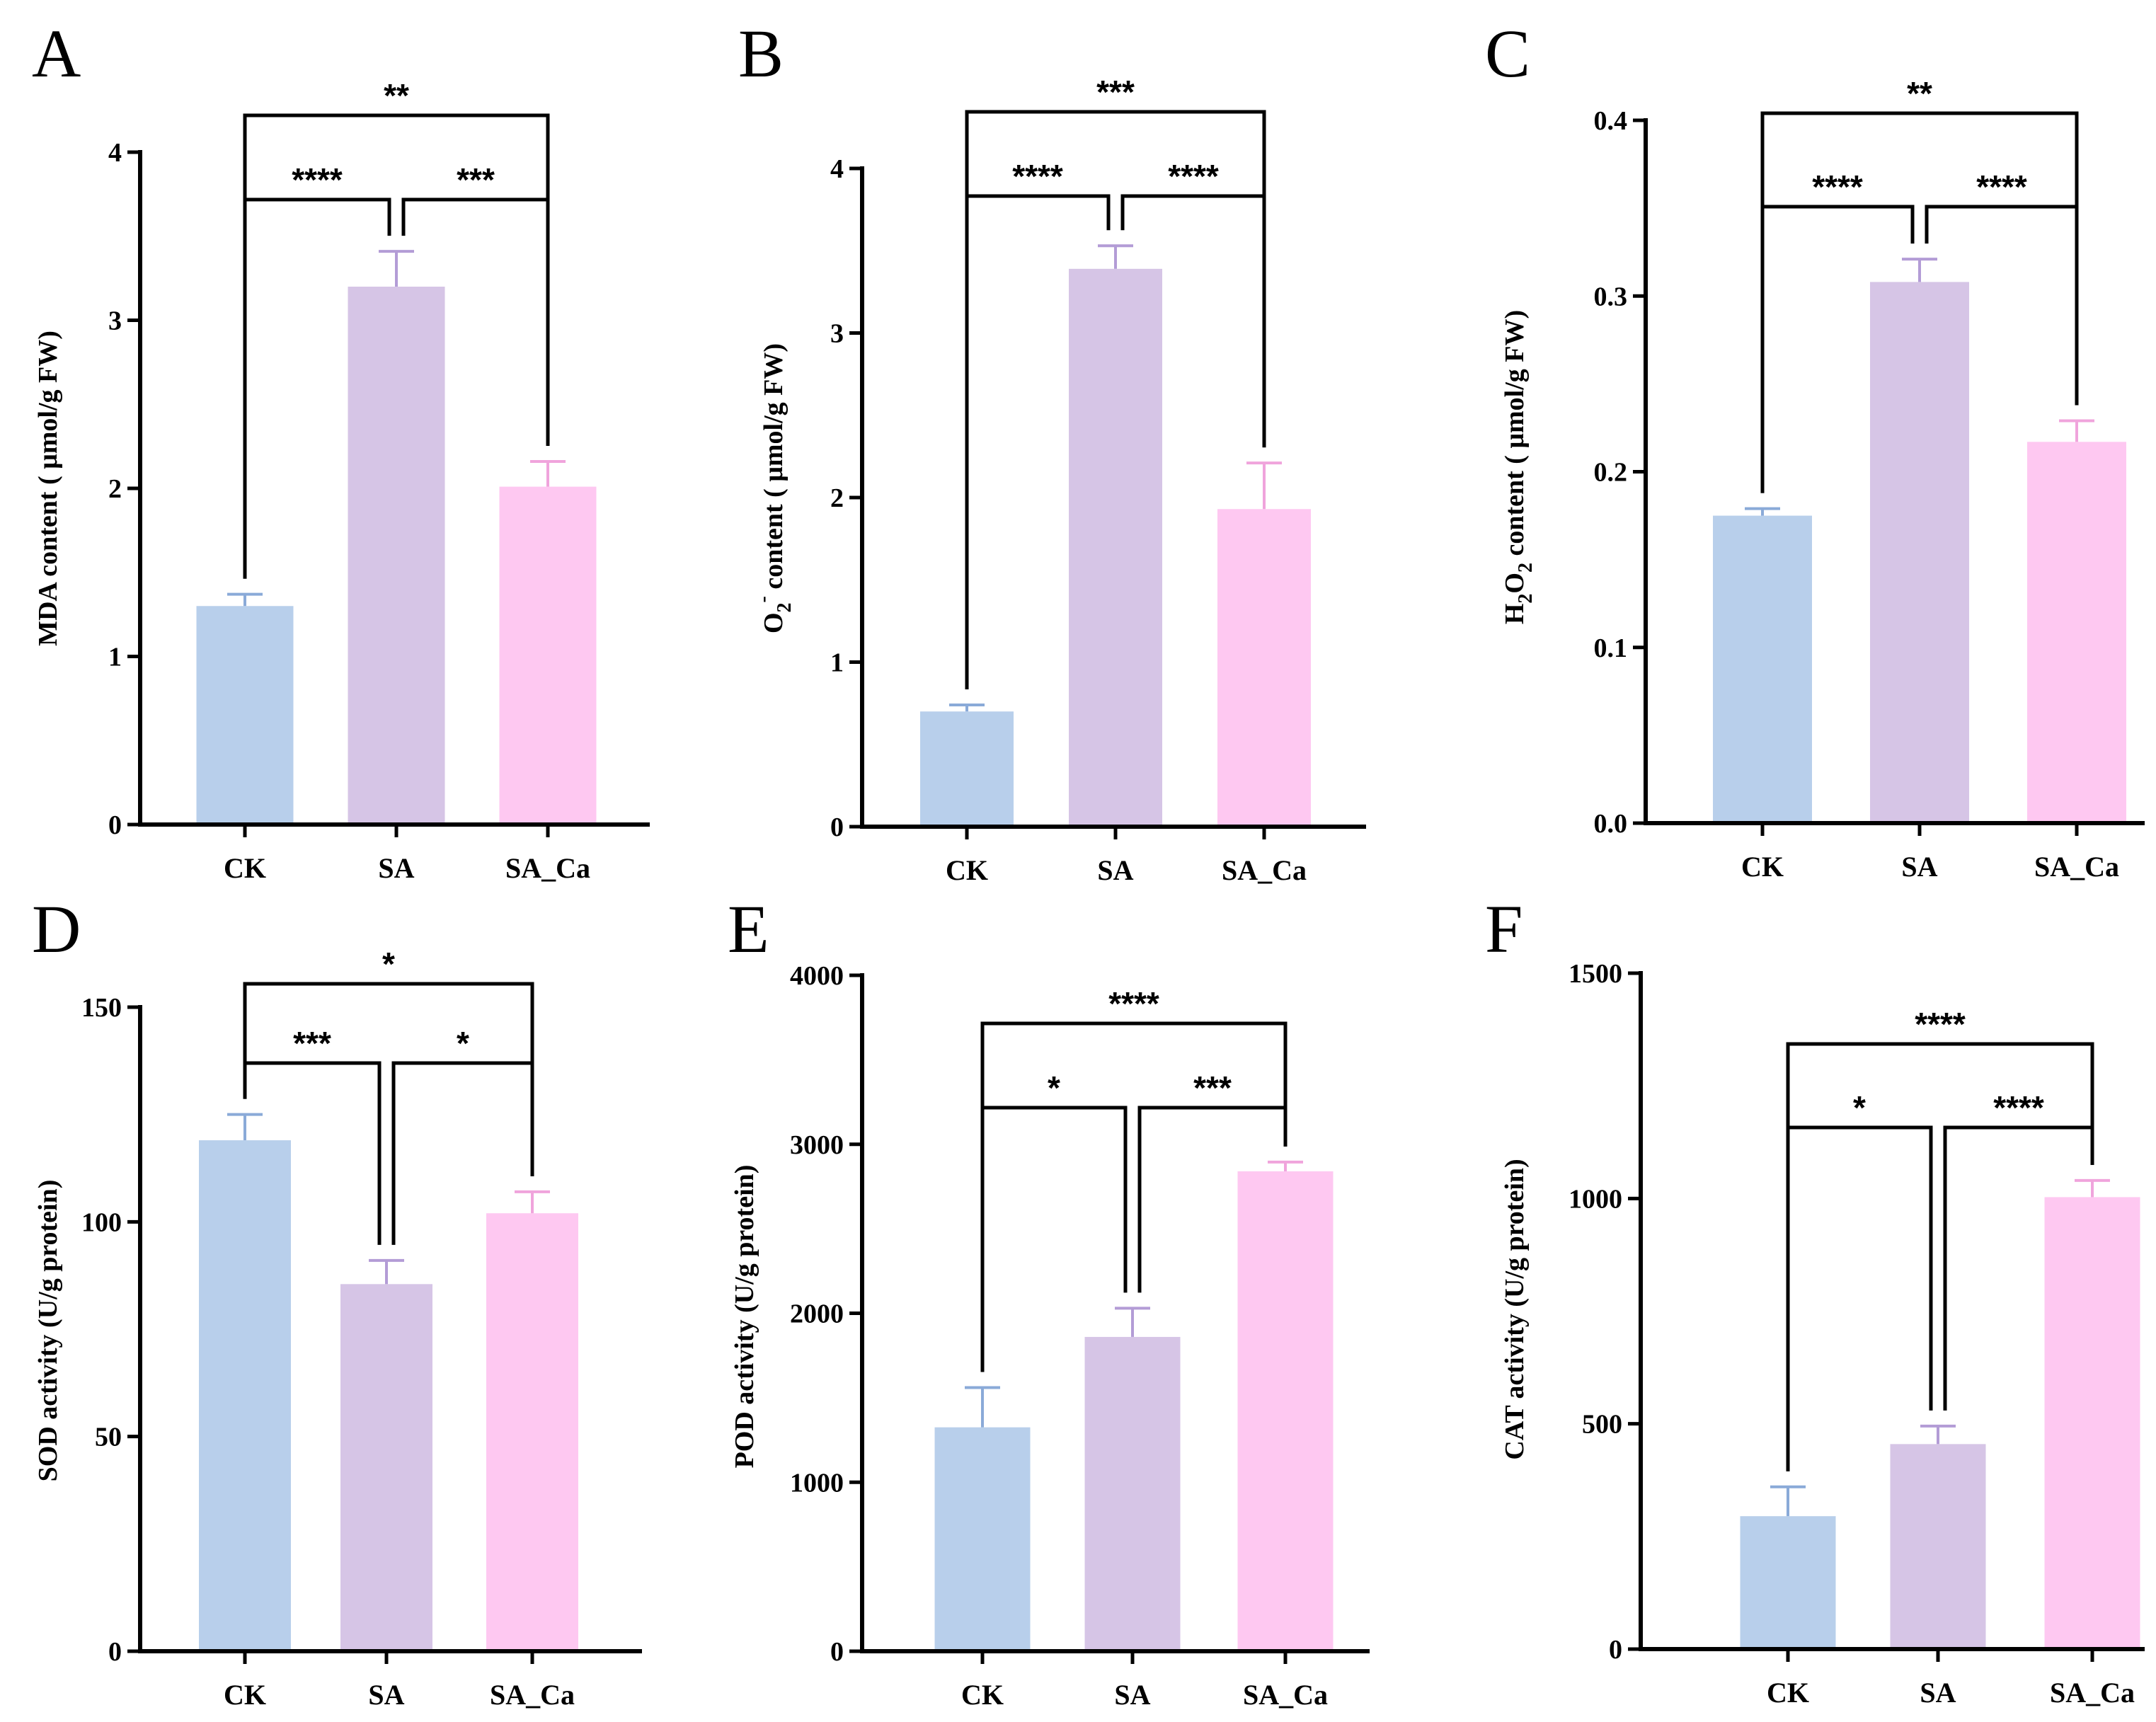  Describe the element at coordinates (108, 1437) in the screenshot. I see `y-tick-label: 50` at that location.